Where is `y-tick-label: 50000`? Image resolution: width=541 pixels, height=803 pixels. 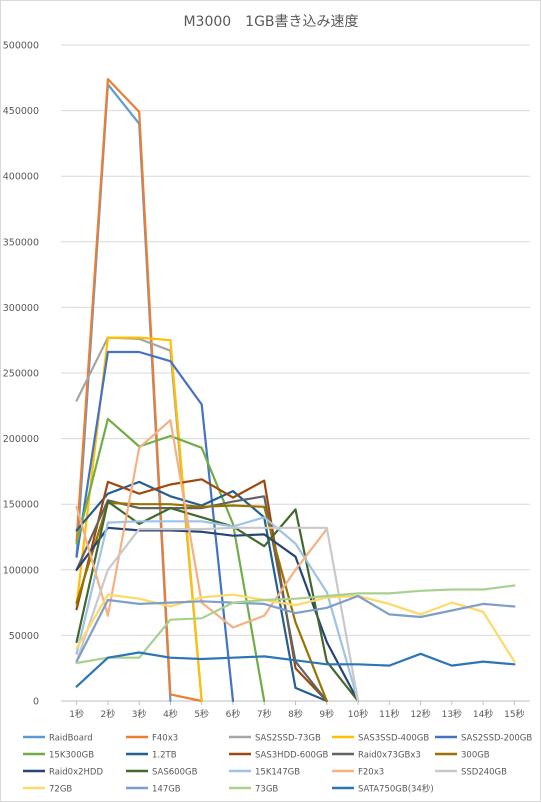
y-tick-label: 50000 is located at coordinates (24, 636).